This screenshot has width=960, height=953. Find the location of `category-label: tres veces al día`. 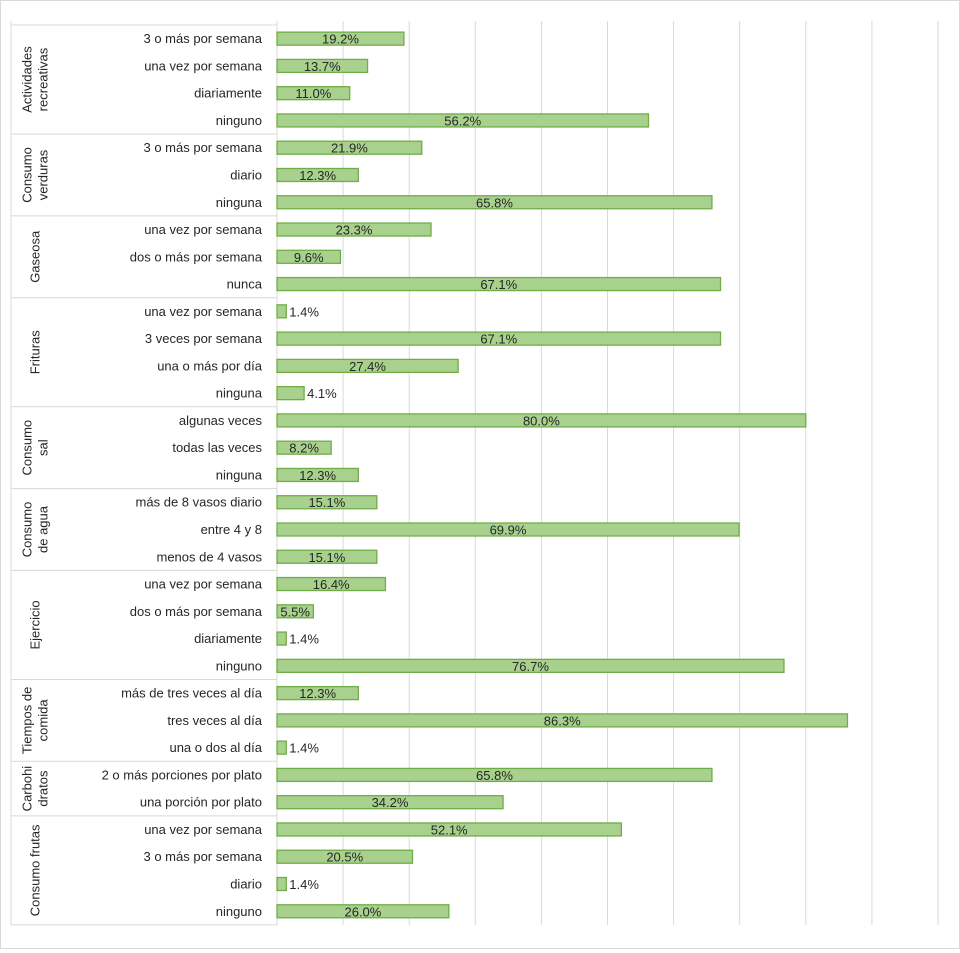

category-label: tres veces al día is located at coordinates (214, 720).